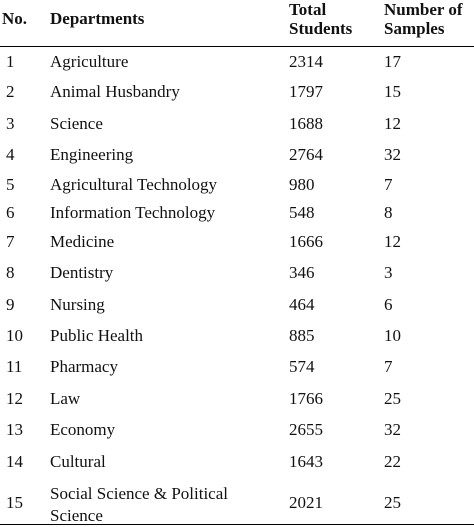 This screenshot has width=474, height=527. I want to click on department-name: Social Science & Political Science, so click(139, 504).